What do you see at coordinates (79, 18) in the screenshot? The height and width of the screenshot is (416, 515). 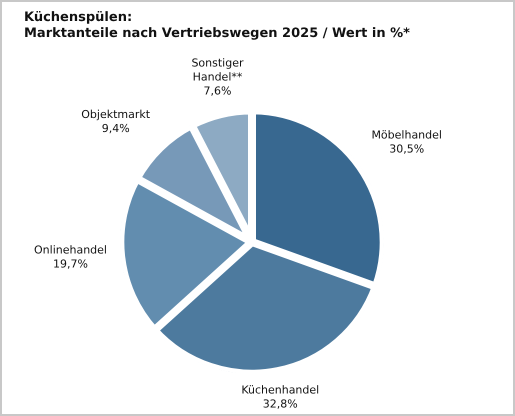 I see `chart-title: Küchenspülen:` at bounding box center [79, 18].